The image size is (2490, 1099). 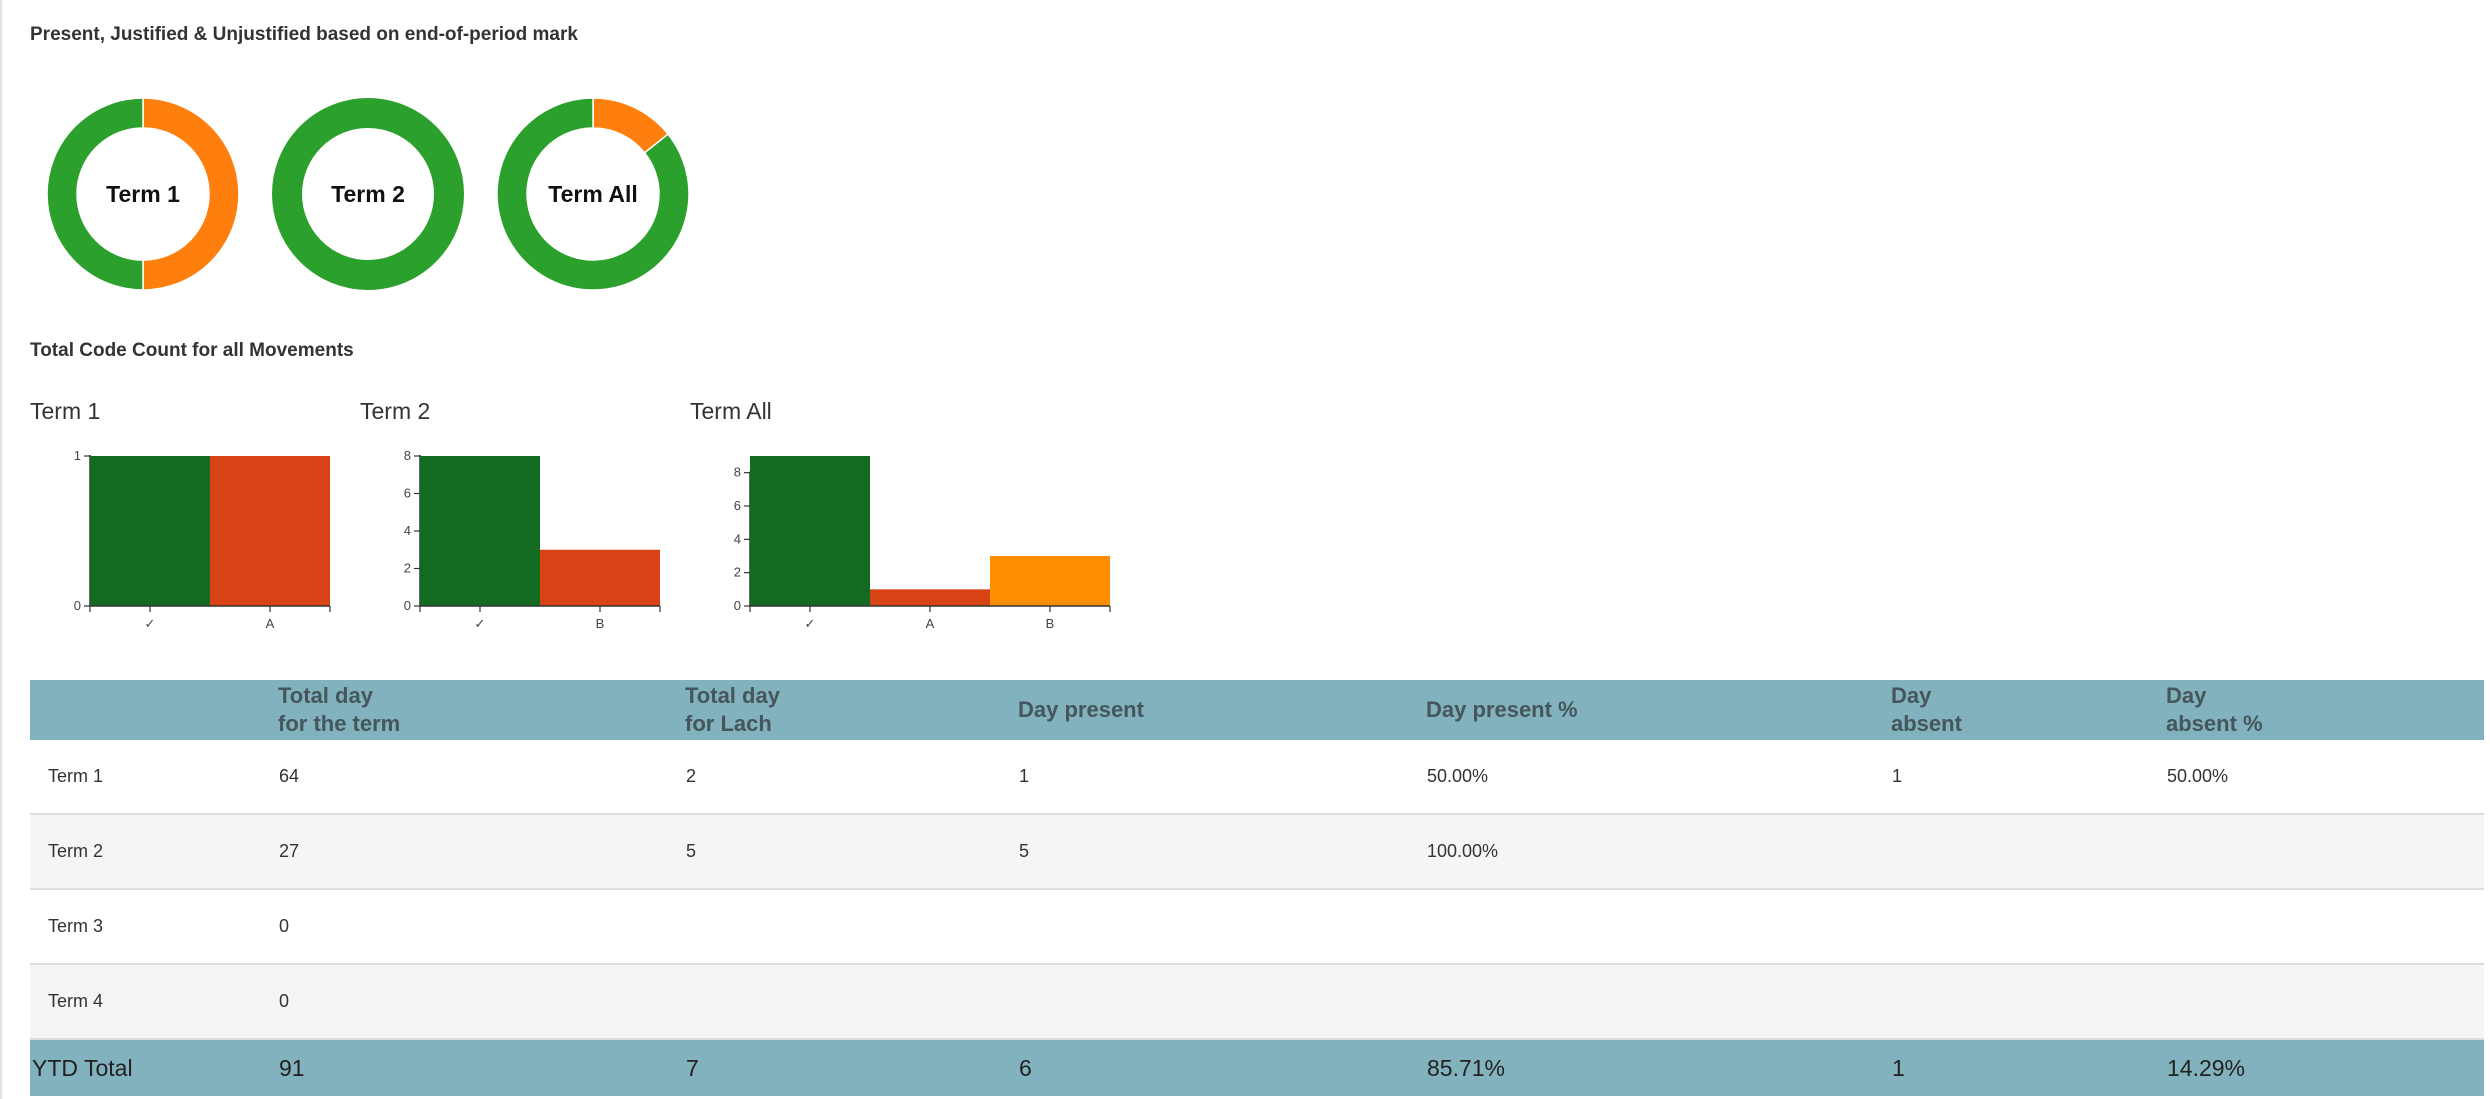 I want to click on total-cell: 91, so click(x=481, y=1067).